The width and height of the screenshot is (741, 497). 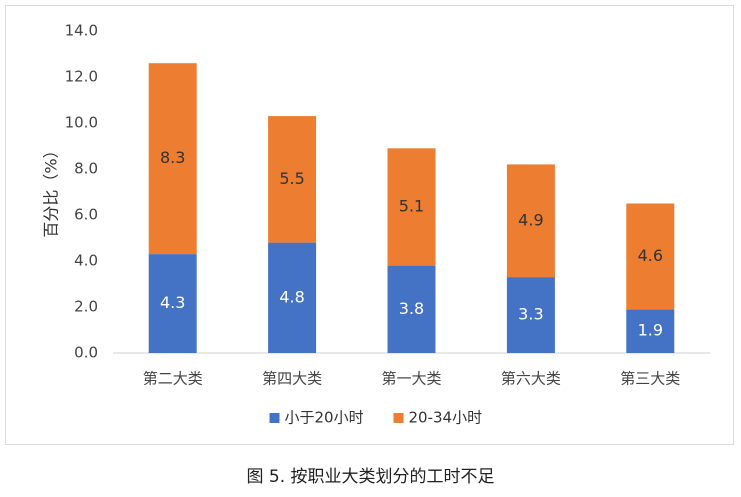 I want to click on y-tick-label: 0.0, so click(x=86, y=353).